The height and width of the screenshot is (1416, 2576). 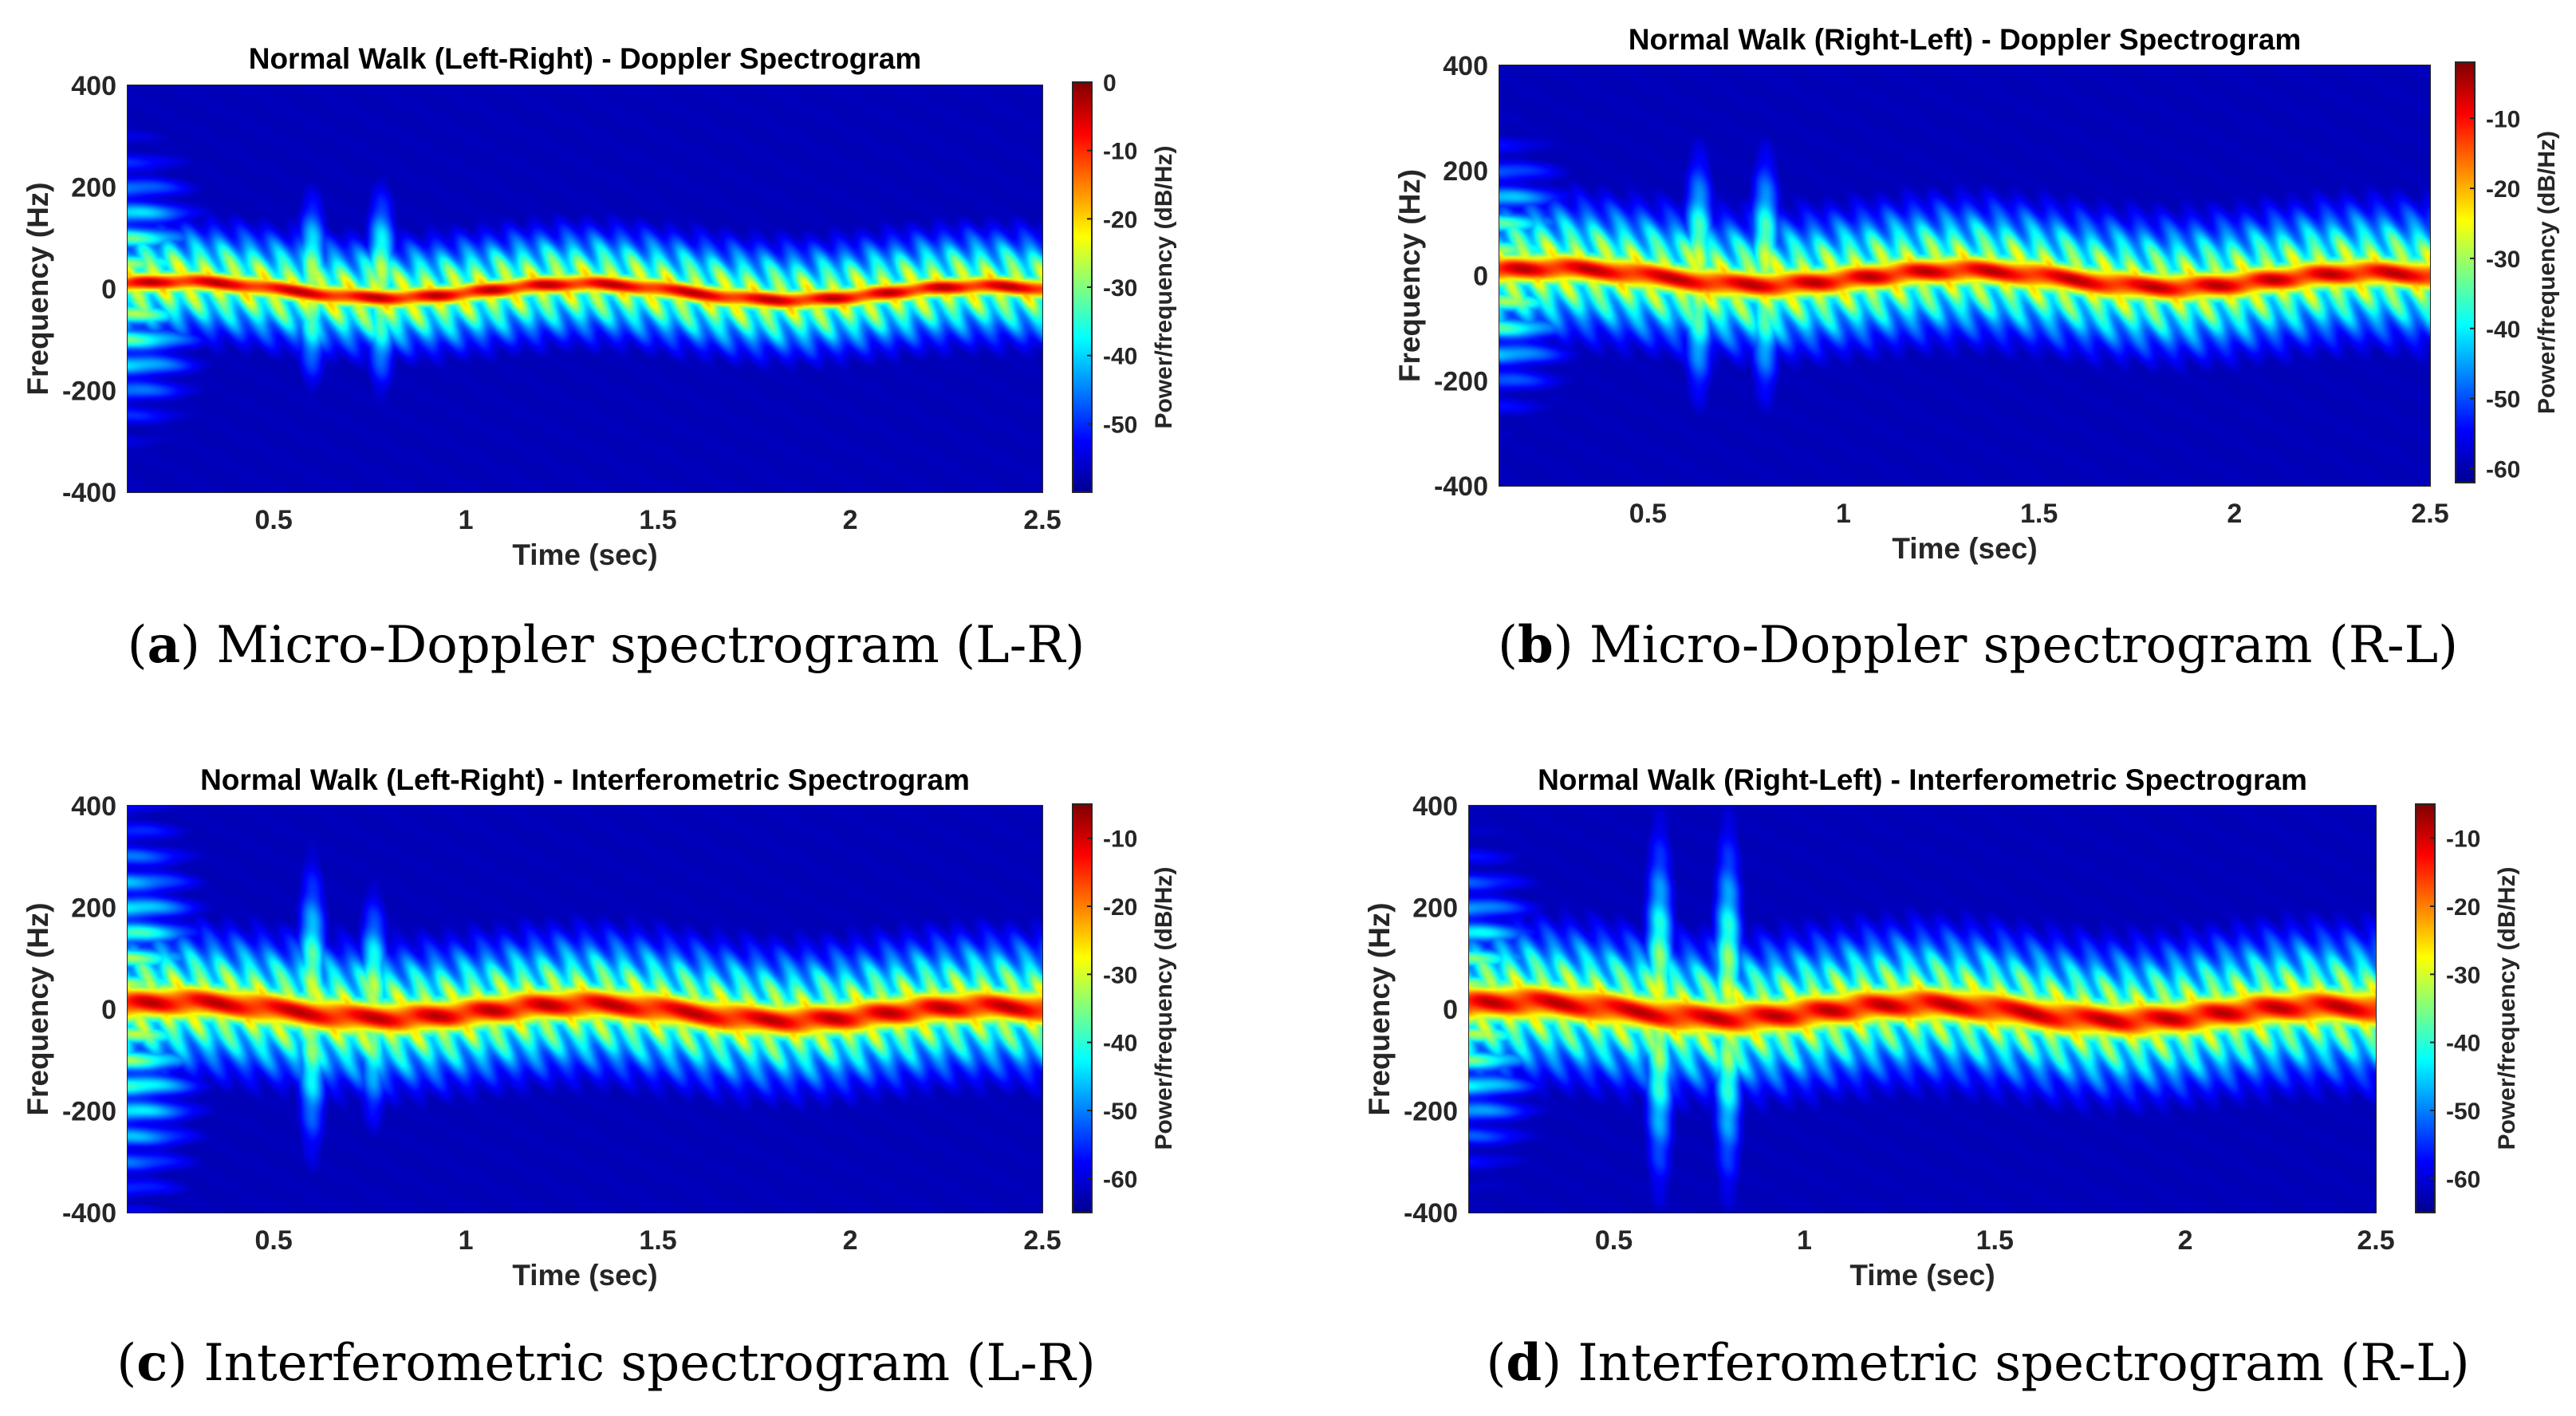 I want to click on caption-label: a, so click(x=164, y=645).